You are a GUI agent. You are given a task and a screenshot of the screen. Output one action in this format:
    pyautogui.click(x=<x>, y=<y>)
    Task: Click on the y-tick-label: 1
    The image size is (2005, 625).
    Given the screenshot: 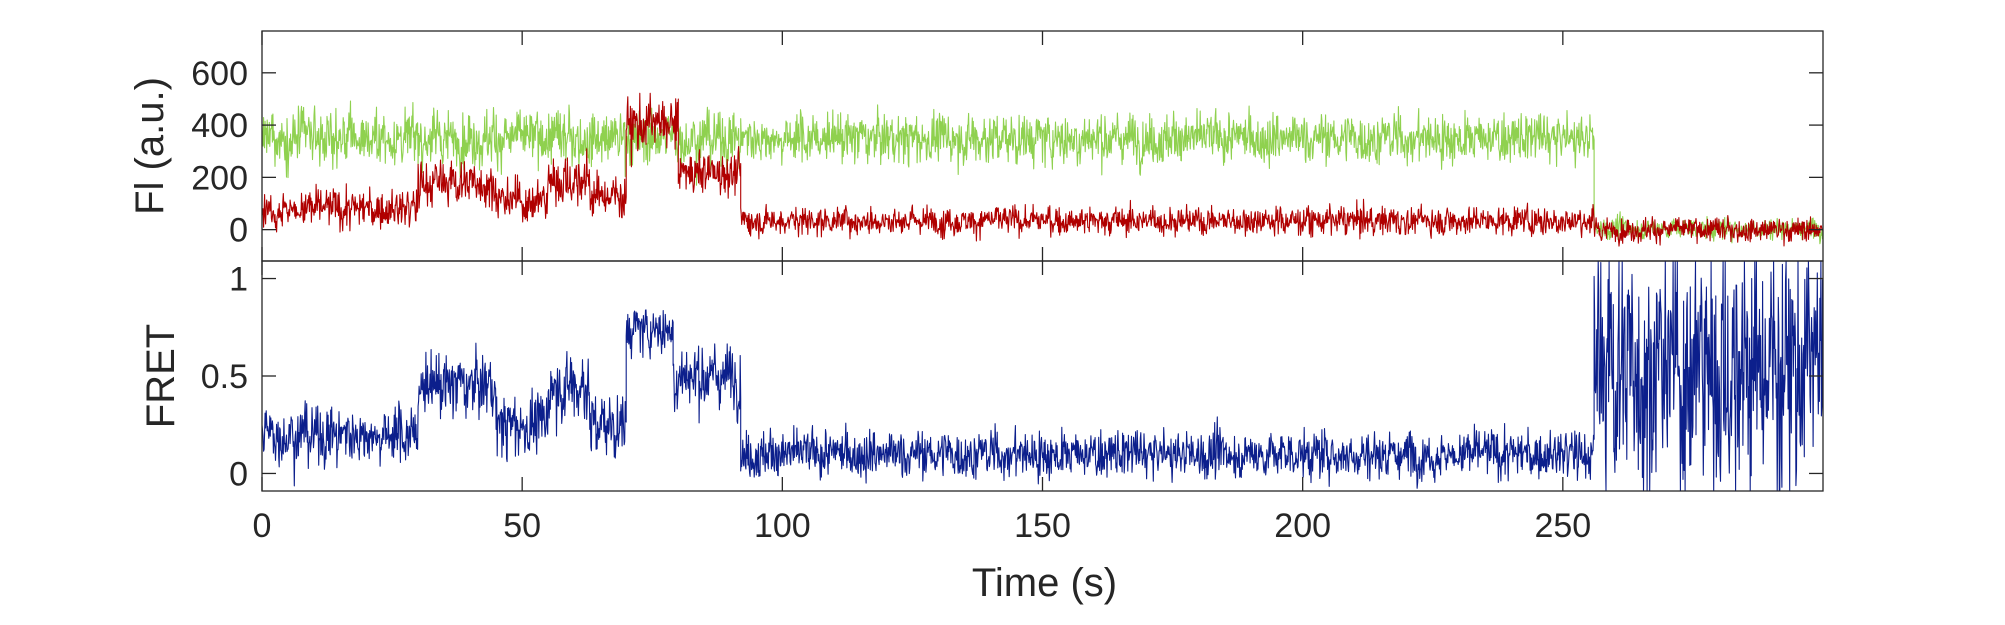 What is the action you would take?
    pyautogui.click(x=238, y=280)
    